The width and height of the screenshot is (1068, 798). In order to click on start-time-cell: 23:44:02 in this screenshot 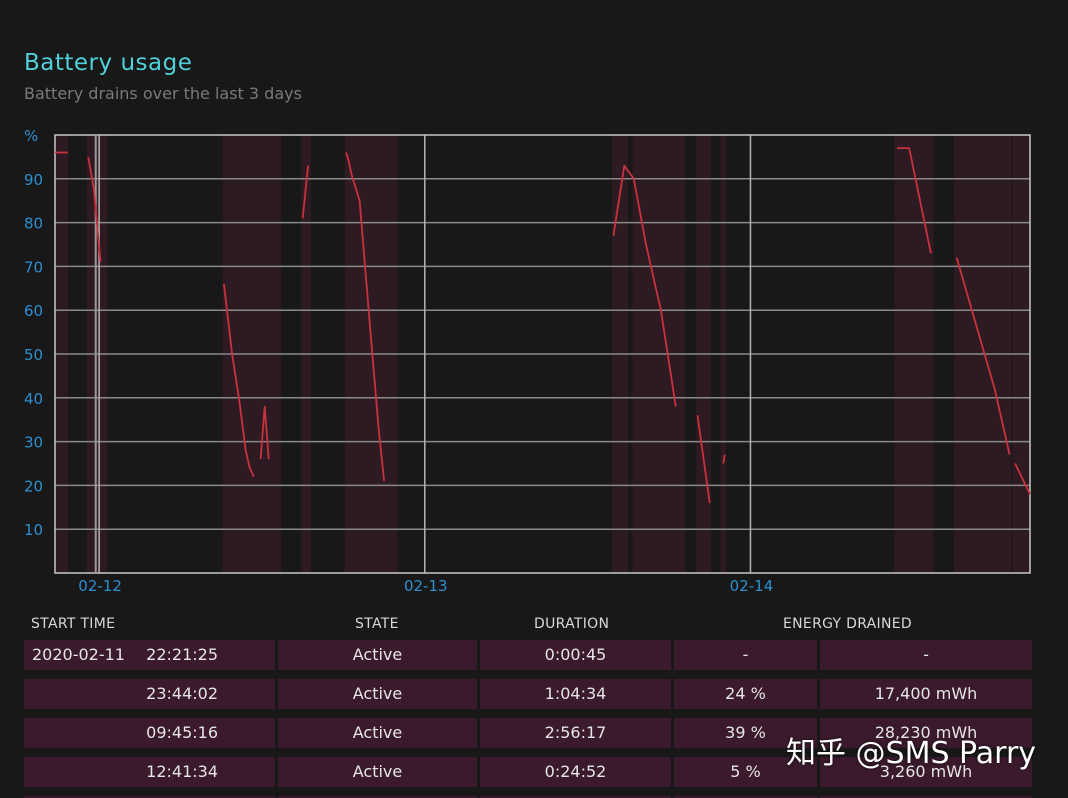, I will do `click(149, 694)`.